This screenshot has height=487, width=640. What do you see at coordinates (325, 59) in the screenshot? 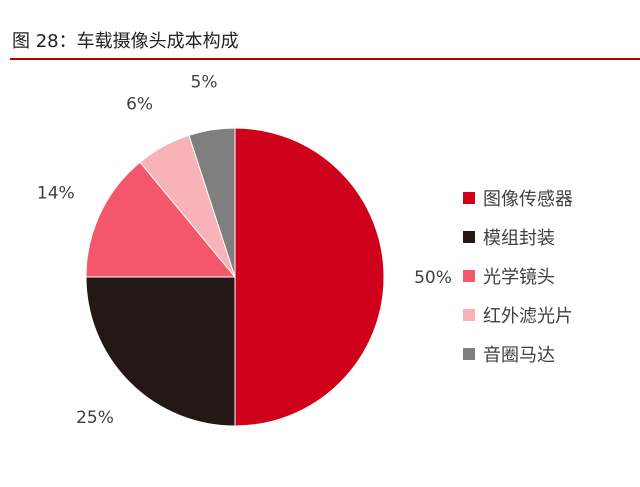
I see `title-divider` at bounding box center [325, 59].